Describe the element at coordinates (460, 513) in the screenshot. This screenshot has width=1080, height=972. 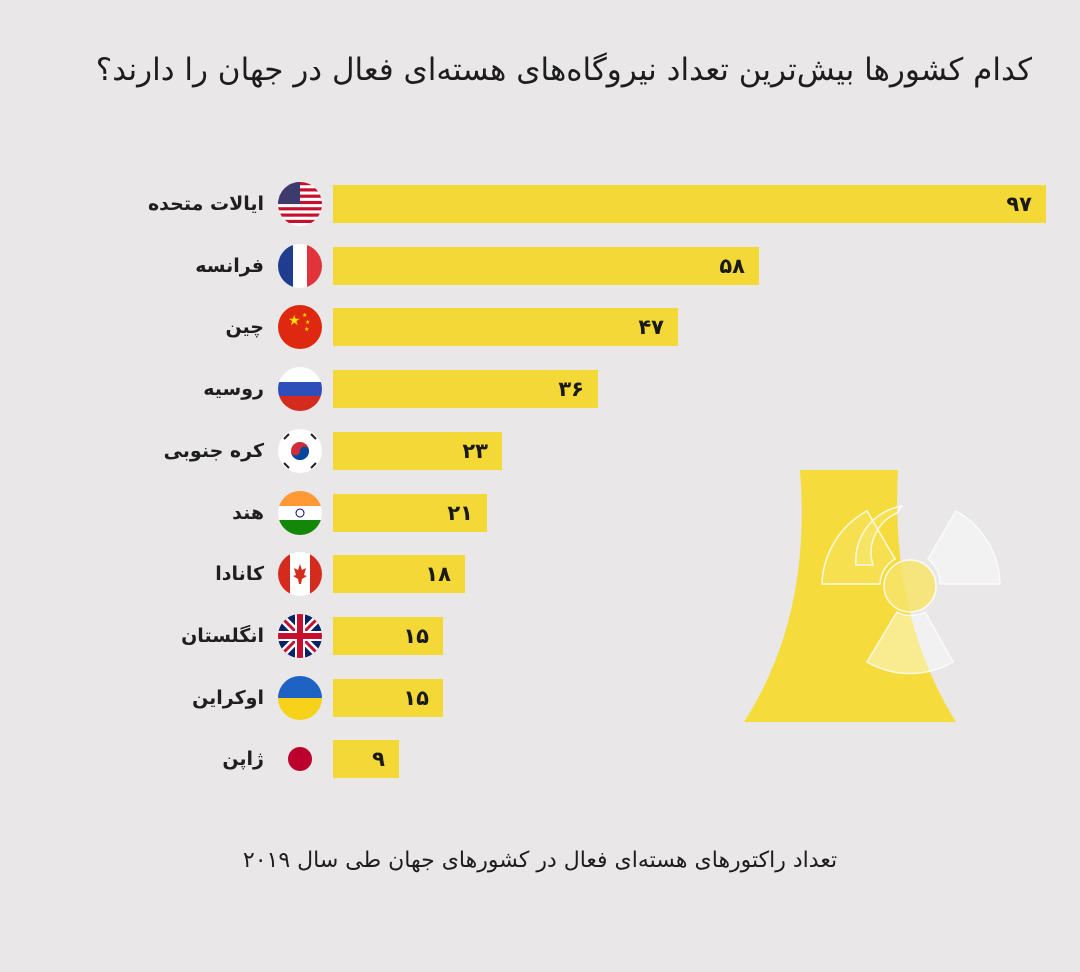
I see `value-label: ۲۱` at that location.